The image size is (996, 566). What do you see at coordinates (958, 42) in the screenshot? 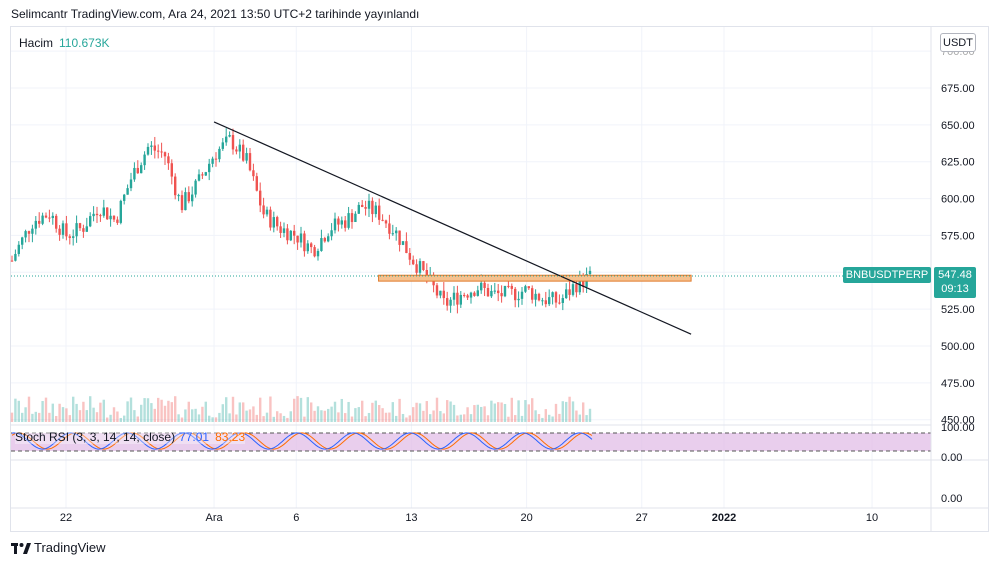
I see `currency-button: USDT` at bounding box center [958, 42].